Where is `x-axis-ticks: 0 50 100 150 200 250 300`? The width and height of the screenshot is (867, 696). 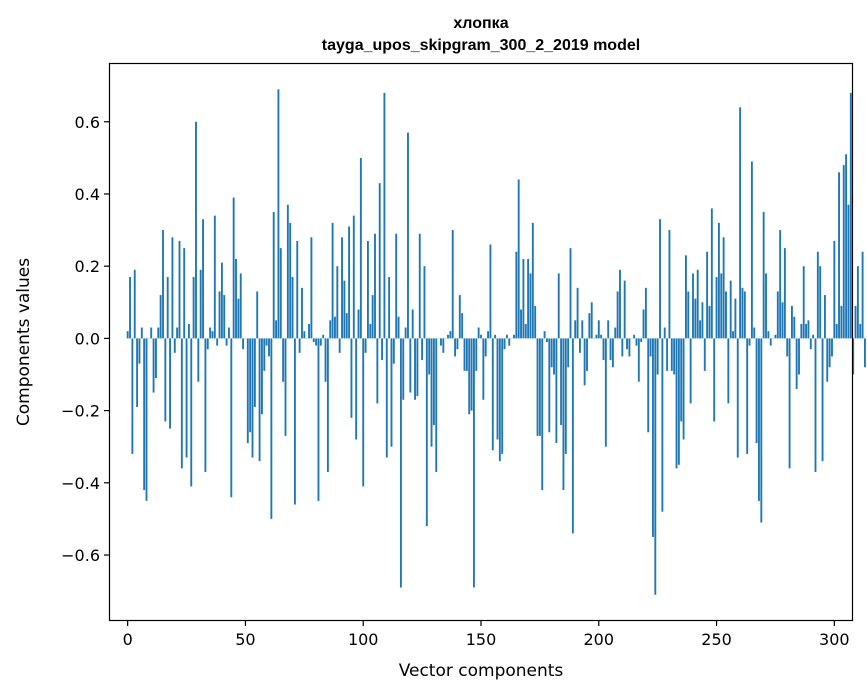
x-axis-ticks: 0 50 100 150 200 250 300 is located at coordinates (486, 634).